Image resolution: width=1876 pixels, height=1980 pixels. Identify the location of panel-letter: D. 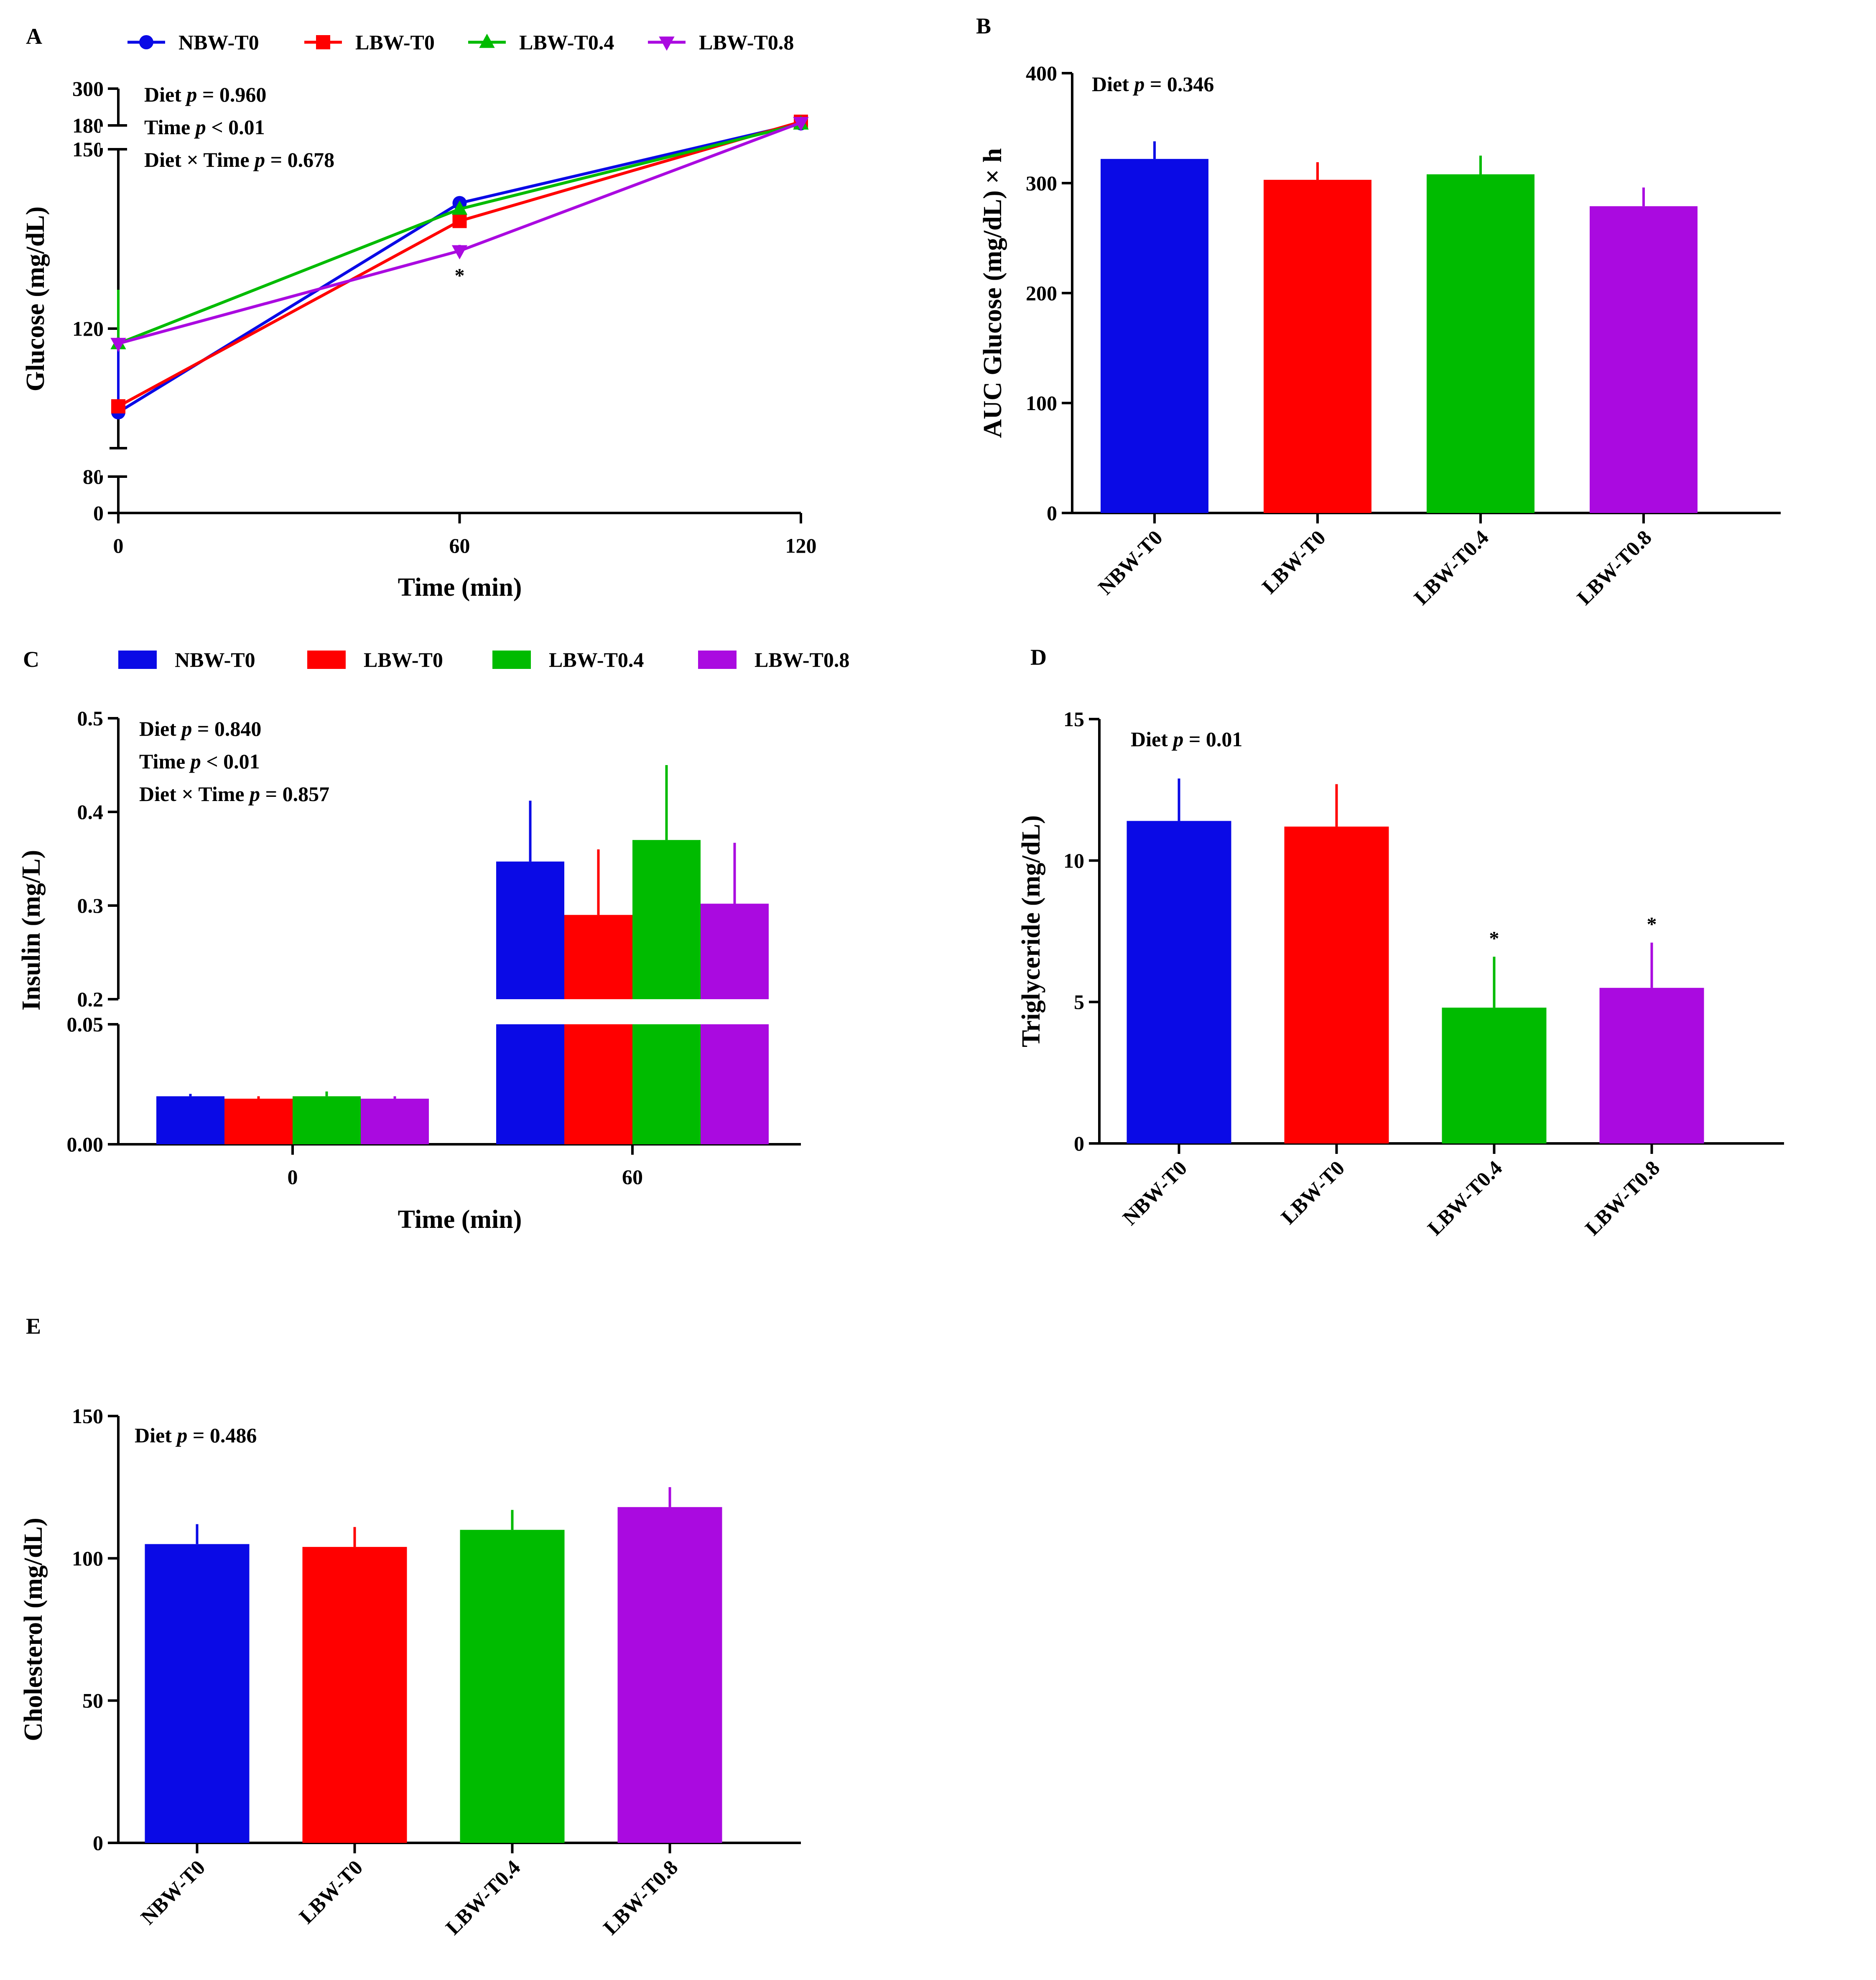
(1038, 657).